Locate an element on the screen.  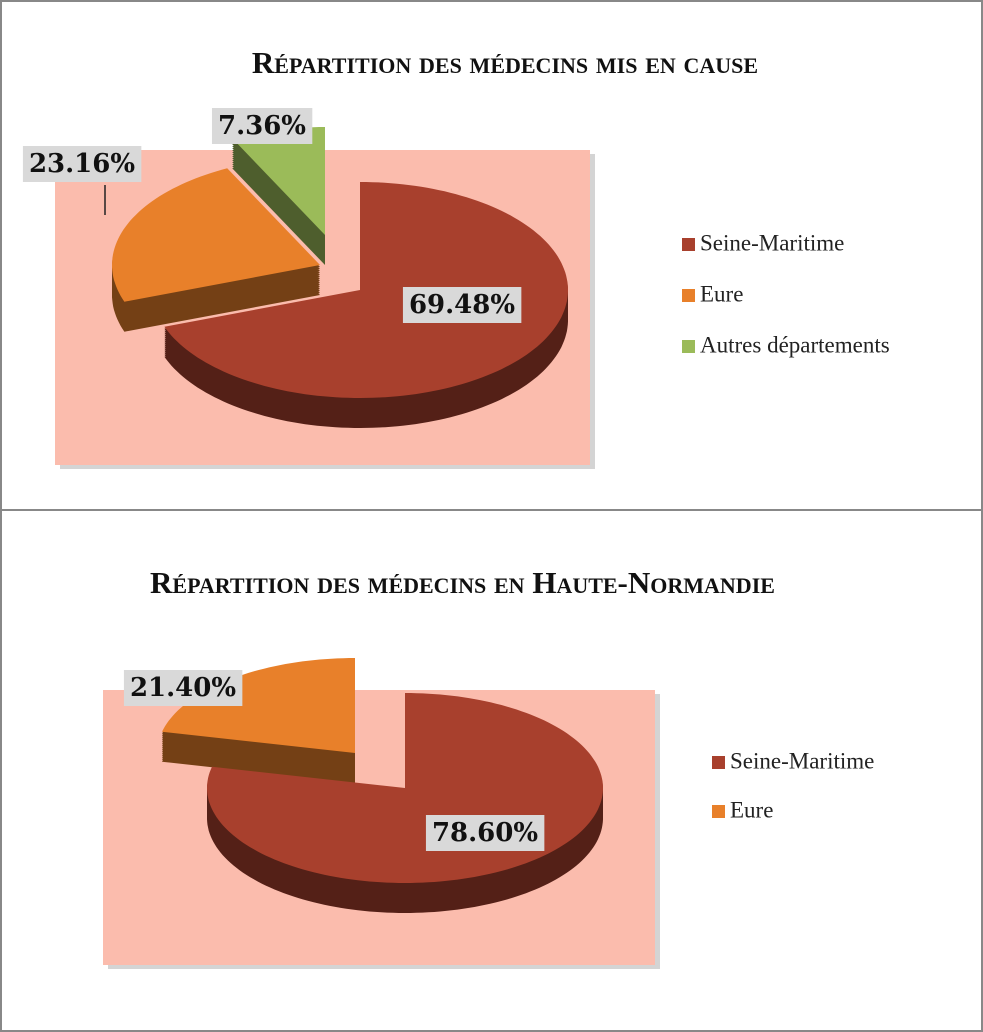
data-label: 69.48% is located at coordinates (462, 305).